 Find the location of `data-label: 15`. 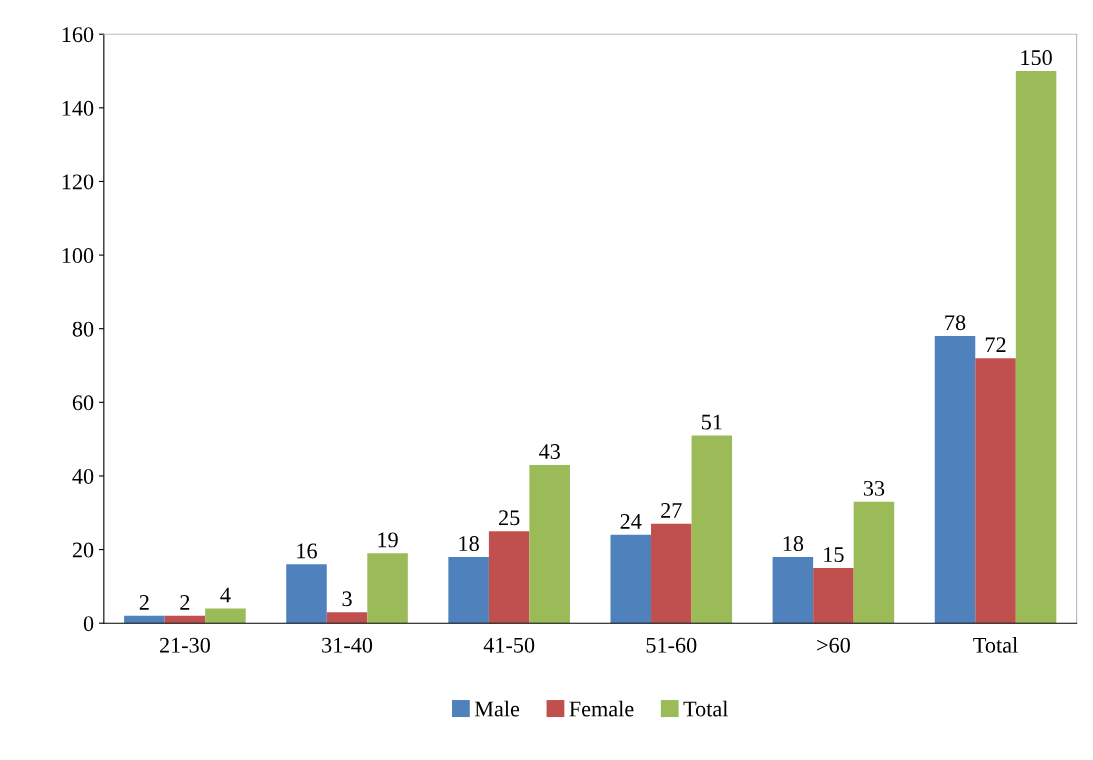

data-label: 15 is located at coordinates (834, 555).